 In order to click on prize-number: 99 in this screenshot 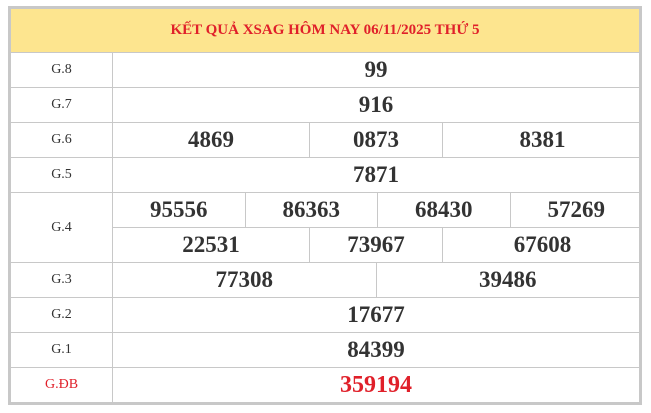, I will do `click(376, 69)`.